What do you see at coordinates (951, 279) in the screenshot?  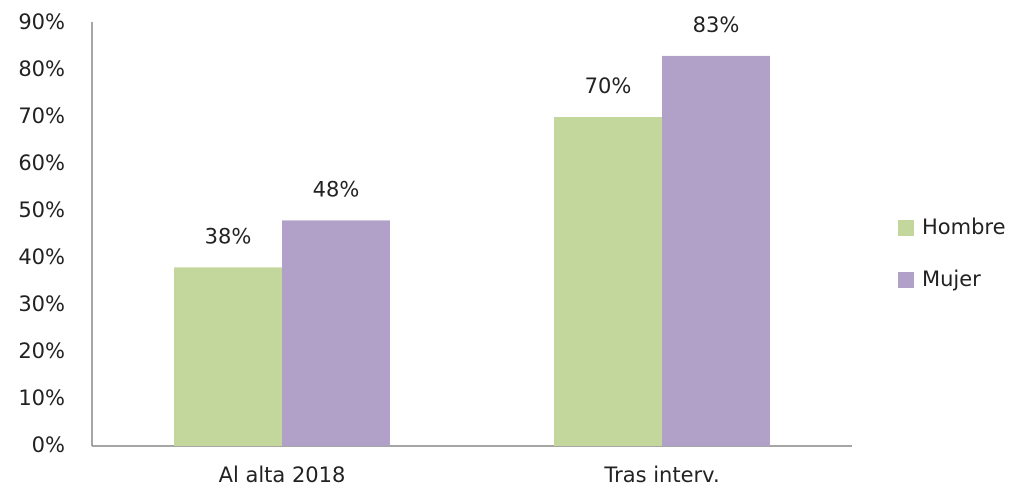 I see `legend-label: Mujer` at bounding box center [951, 279].